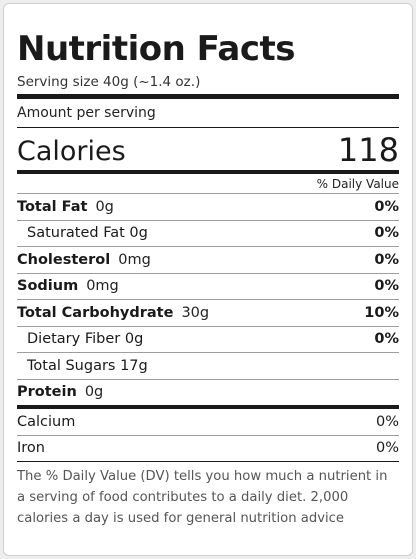  Describe the element at coordinates (47, 392) in the screenshot. I see `nutrient-name: Protein` at that location.